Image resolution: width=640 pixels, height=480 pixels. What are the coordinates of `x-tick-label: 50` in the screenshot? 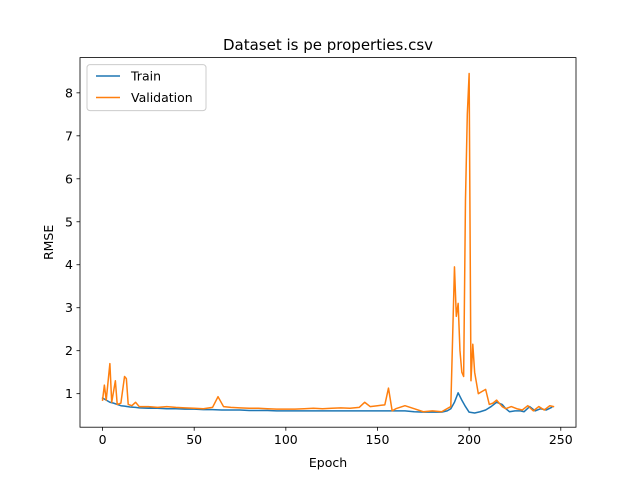 It's located at (194, 439).